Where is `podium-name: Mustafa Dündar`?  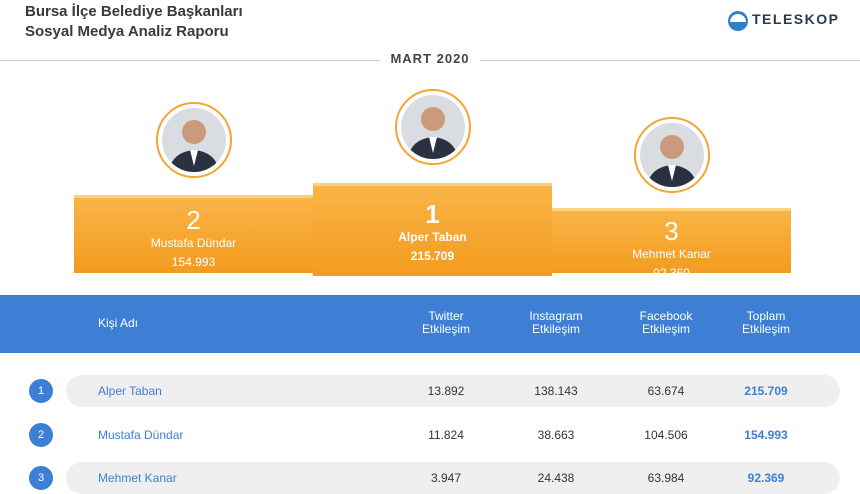 podium-name: Mustafa Dündar is located at coordinates (193, 243).